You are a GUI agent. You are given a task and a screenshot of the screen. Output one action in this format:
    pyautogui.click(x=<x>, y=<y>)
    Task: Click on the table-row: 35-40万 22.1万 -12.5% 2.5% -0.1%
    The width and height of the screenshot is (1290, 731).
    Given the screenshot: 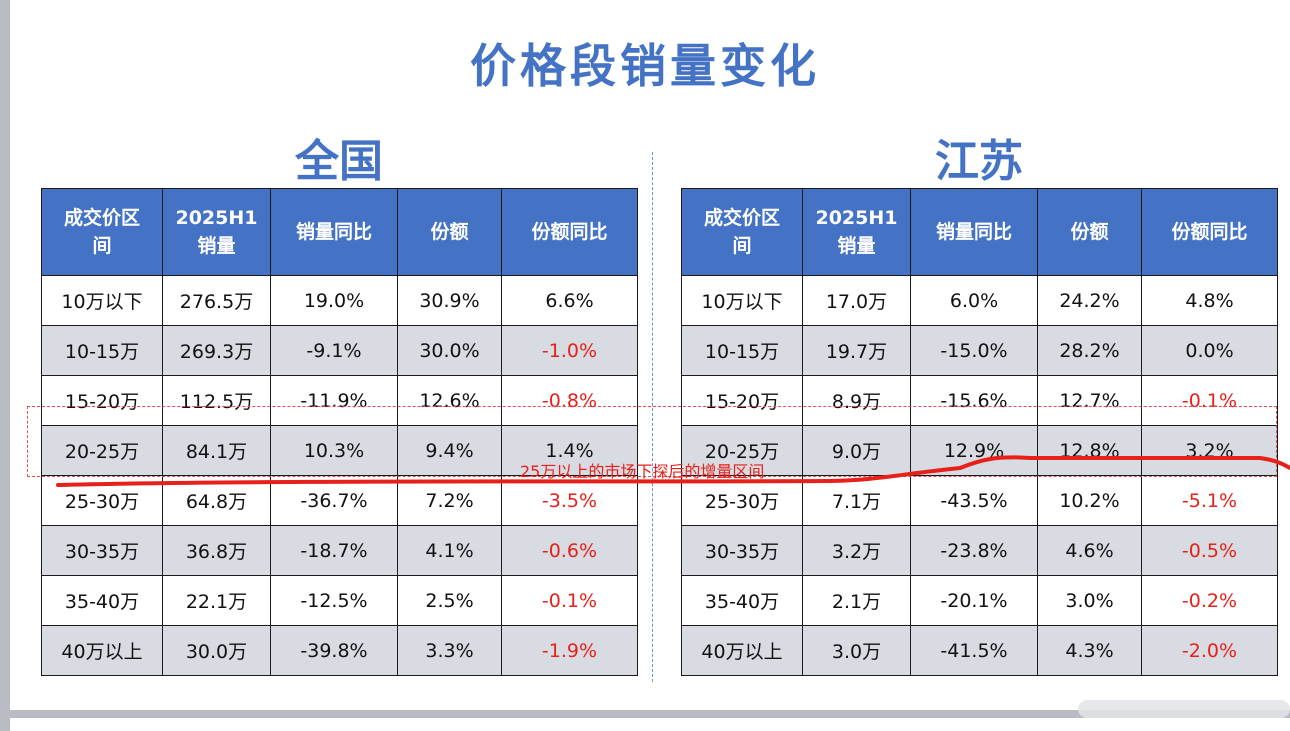 What is the action you would take?
    pyautogui.click(x=339, y=600)
    